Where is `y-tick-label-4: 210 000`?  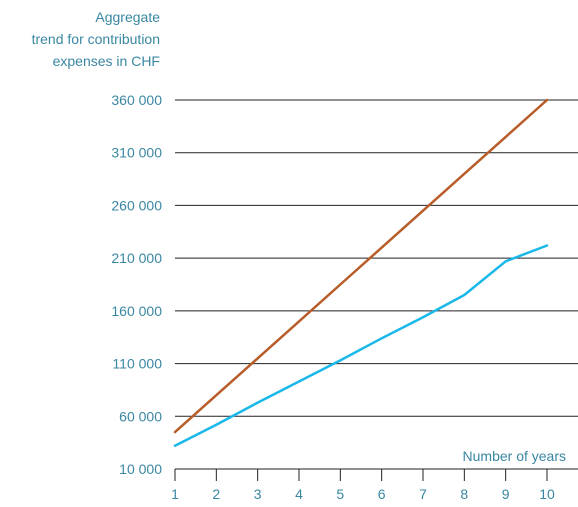
y-tick-label-4: 210 000 is located at coordinates (136, 258).